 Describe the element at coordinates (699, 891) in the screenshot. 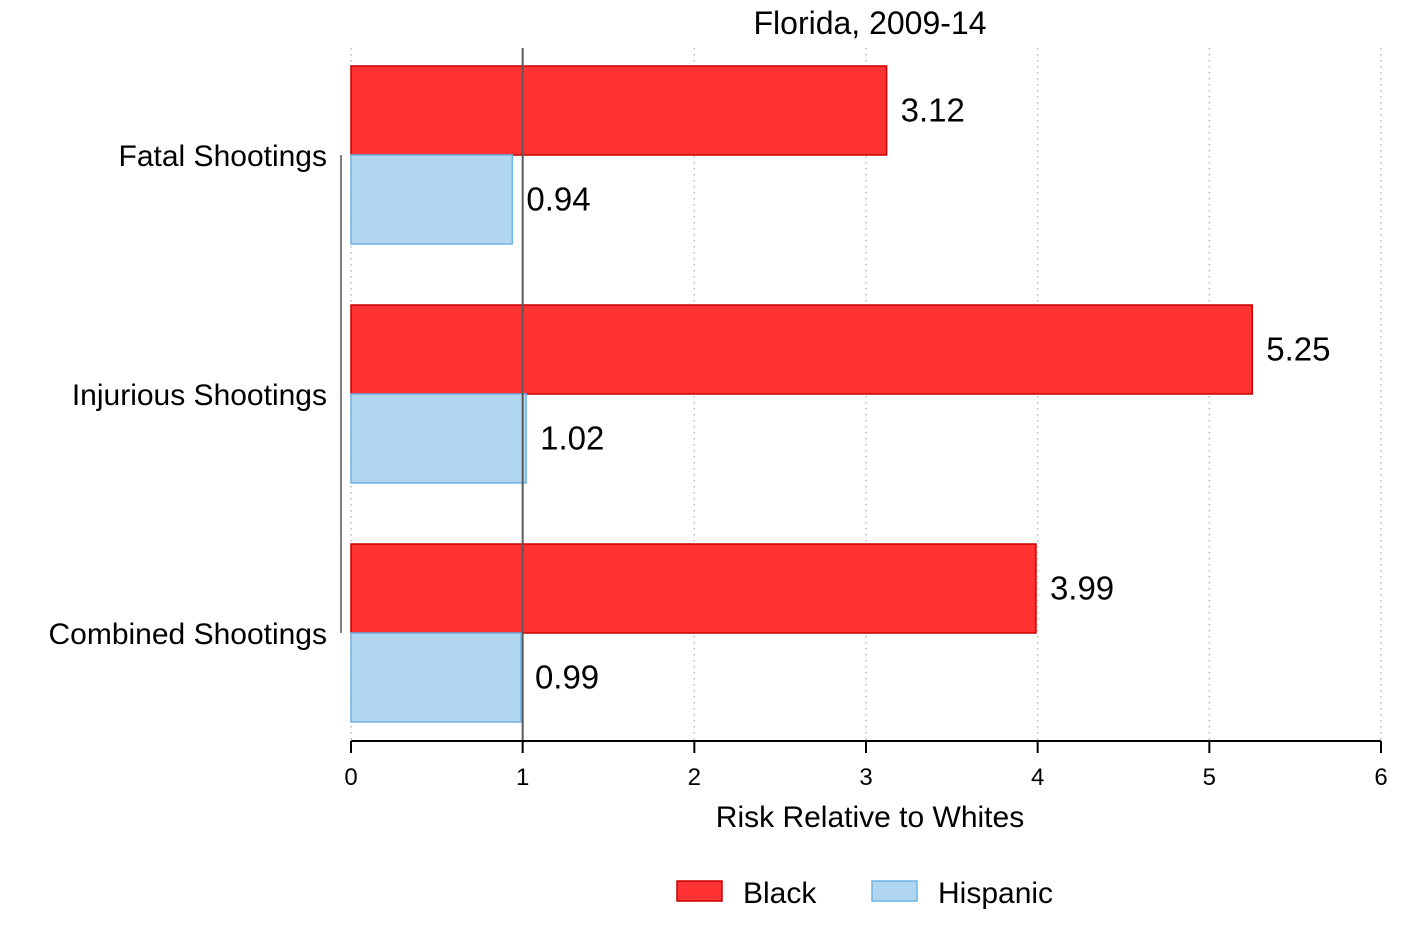

I see `legend-swatch-black` at that location.